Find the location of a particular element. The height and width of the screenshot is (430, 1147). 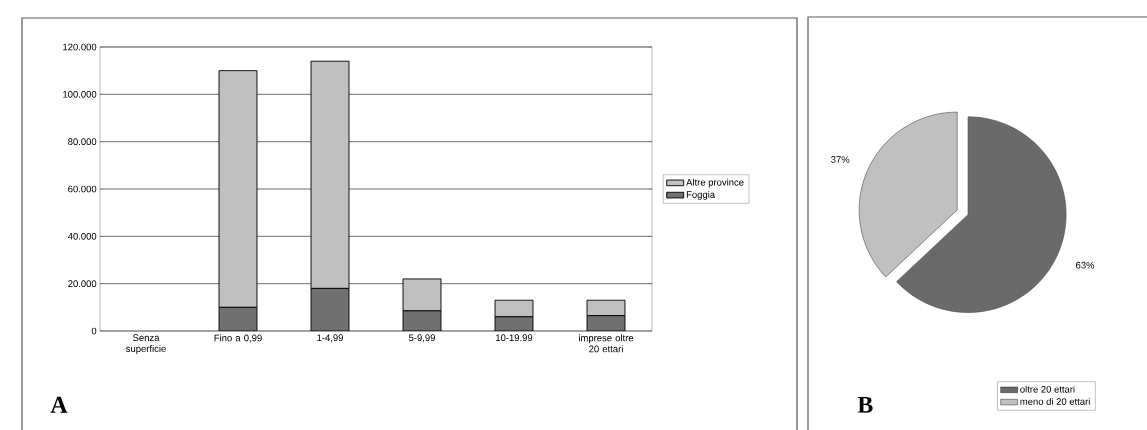

x-tick-label: 1-4,99 is located at coordinates (330, 338).